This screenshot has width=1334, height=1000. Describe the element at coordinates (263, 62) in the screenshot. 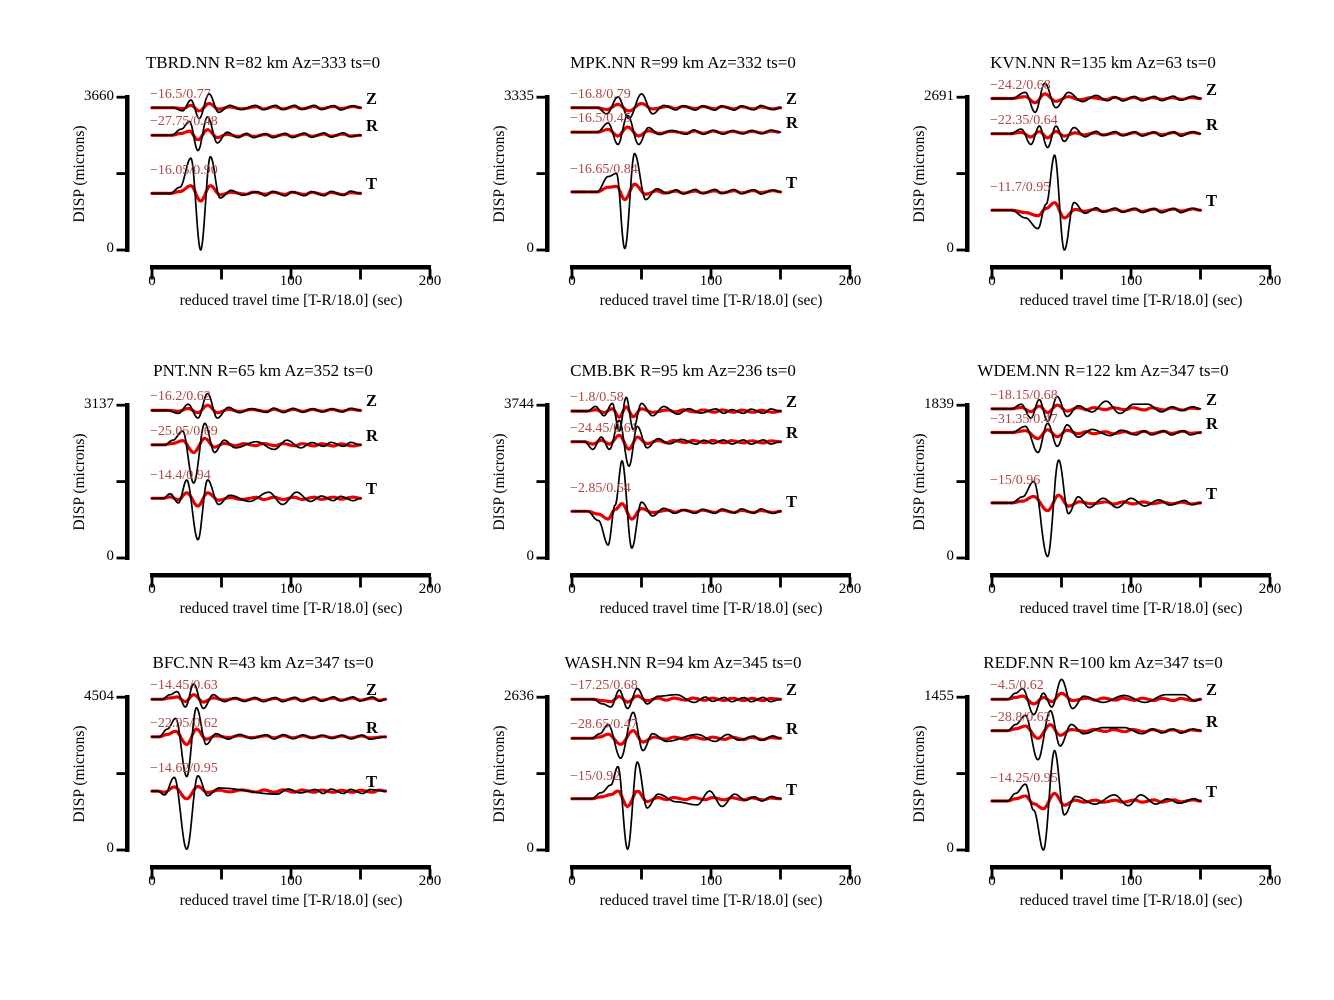

I see `subplot-title: TBRD.NN R=82 km Az=333 ts=0` at that location.